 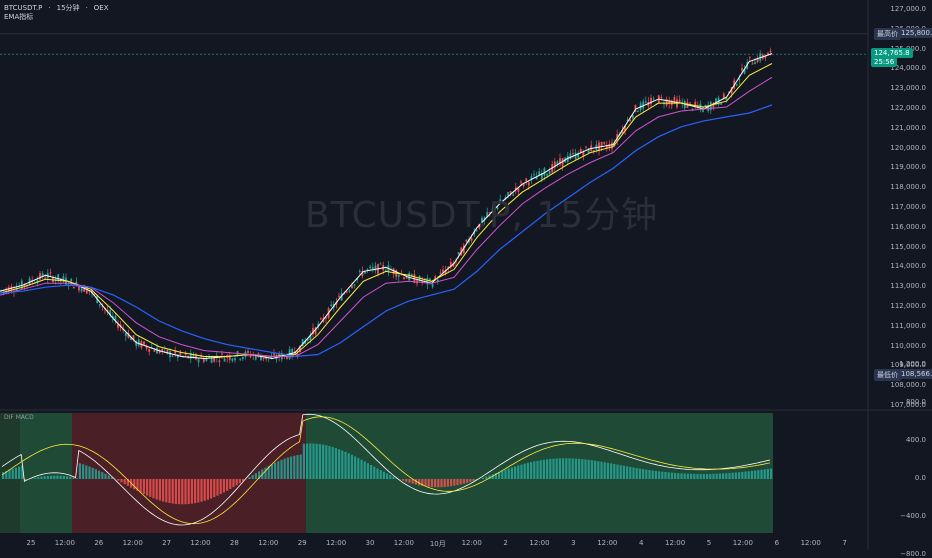 What do you see at coordinates (573, 543) in the screenshot?
I see `time-tick: 3` at bounding box center [573, 543].